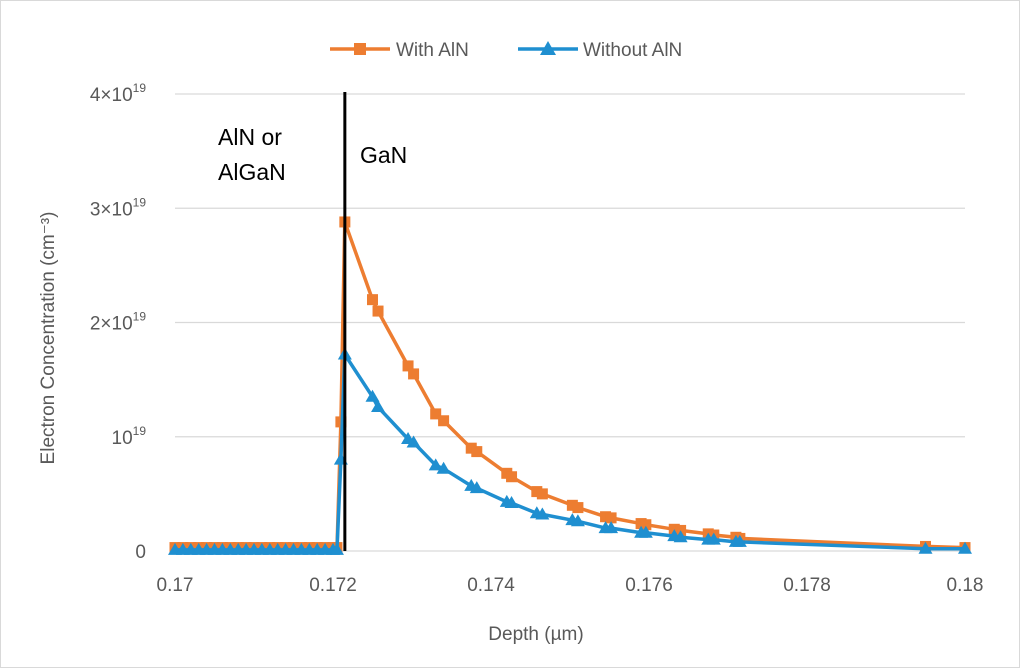  I want to click on region-label-alN-or: AlN or, so click(250, 137).